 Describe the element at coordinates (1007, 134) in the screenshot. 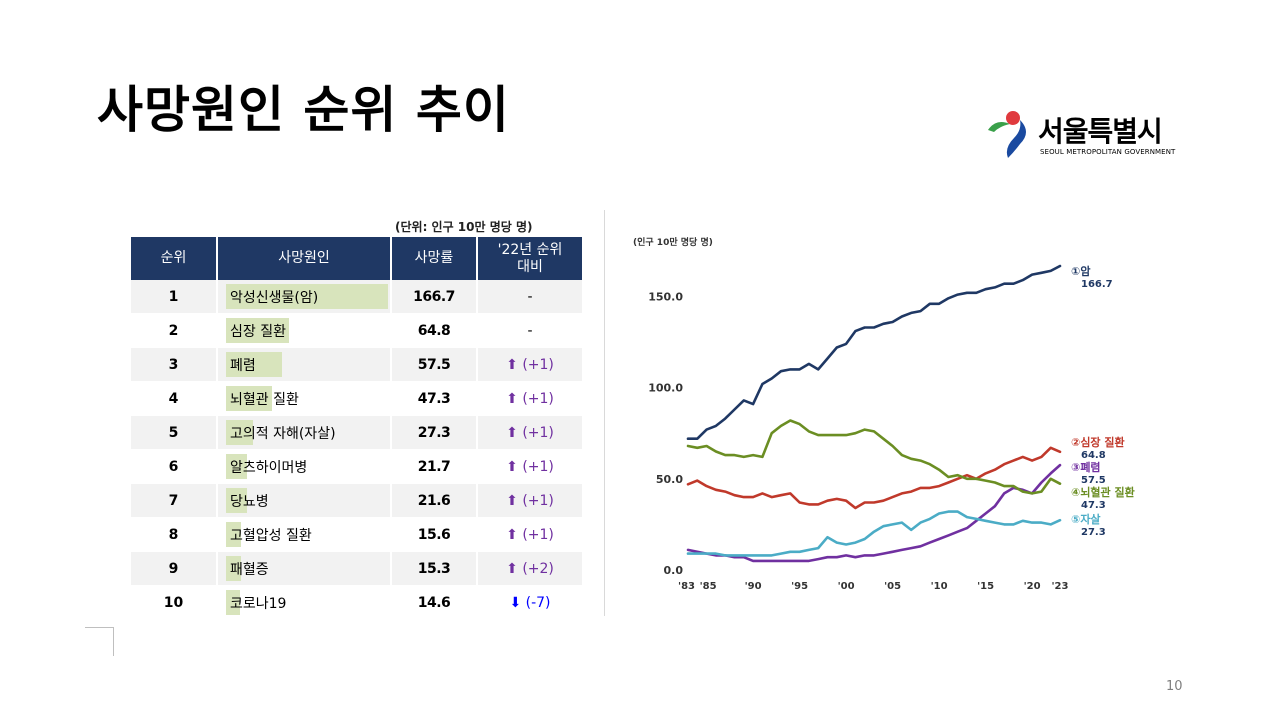

I see `seoul-emblem-icon` at that location.